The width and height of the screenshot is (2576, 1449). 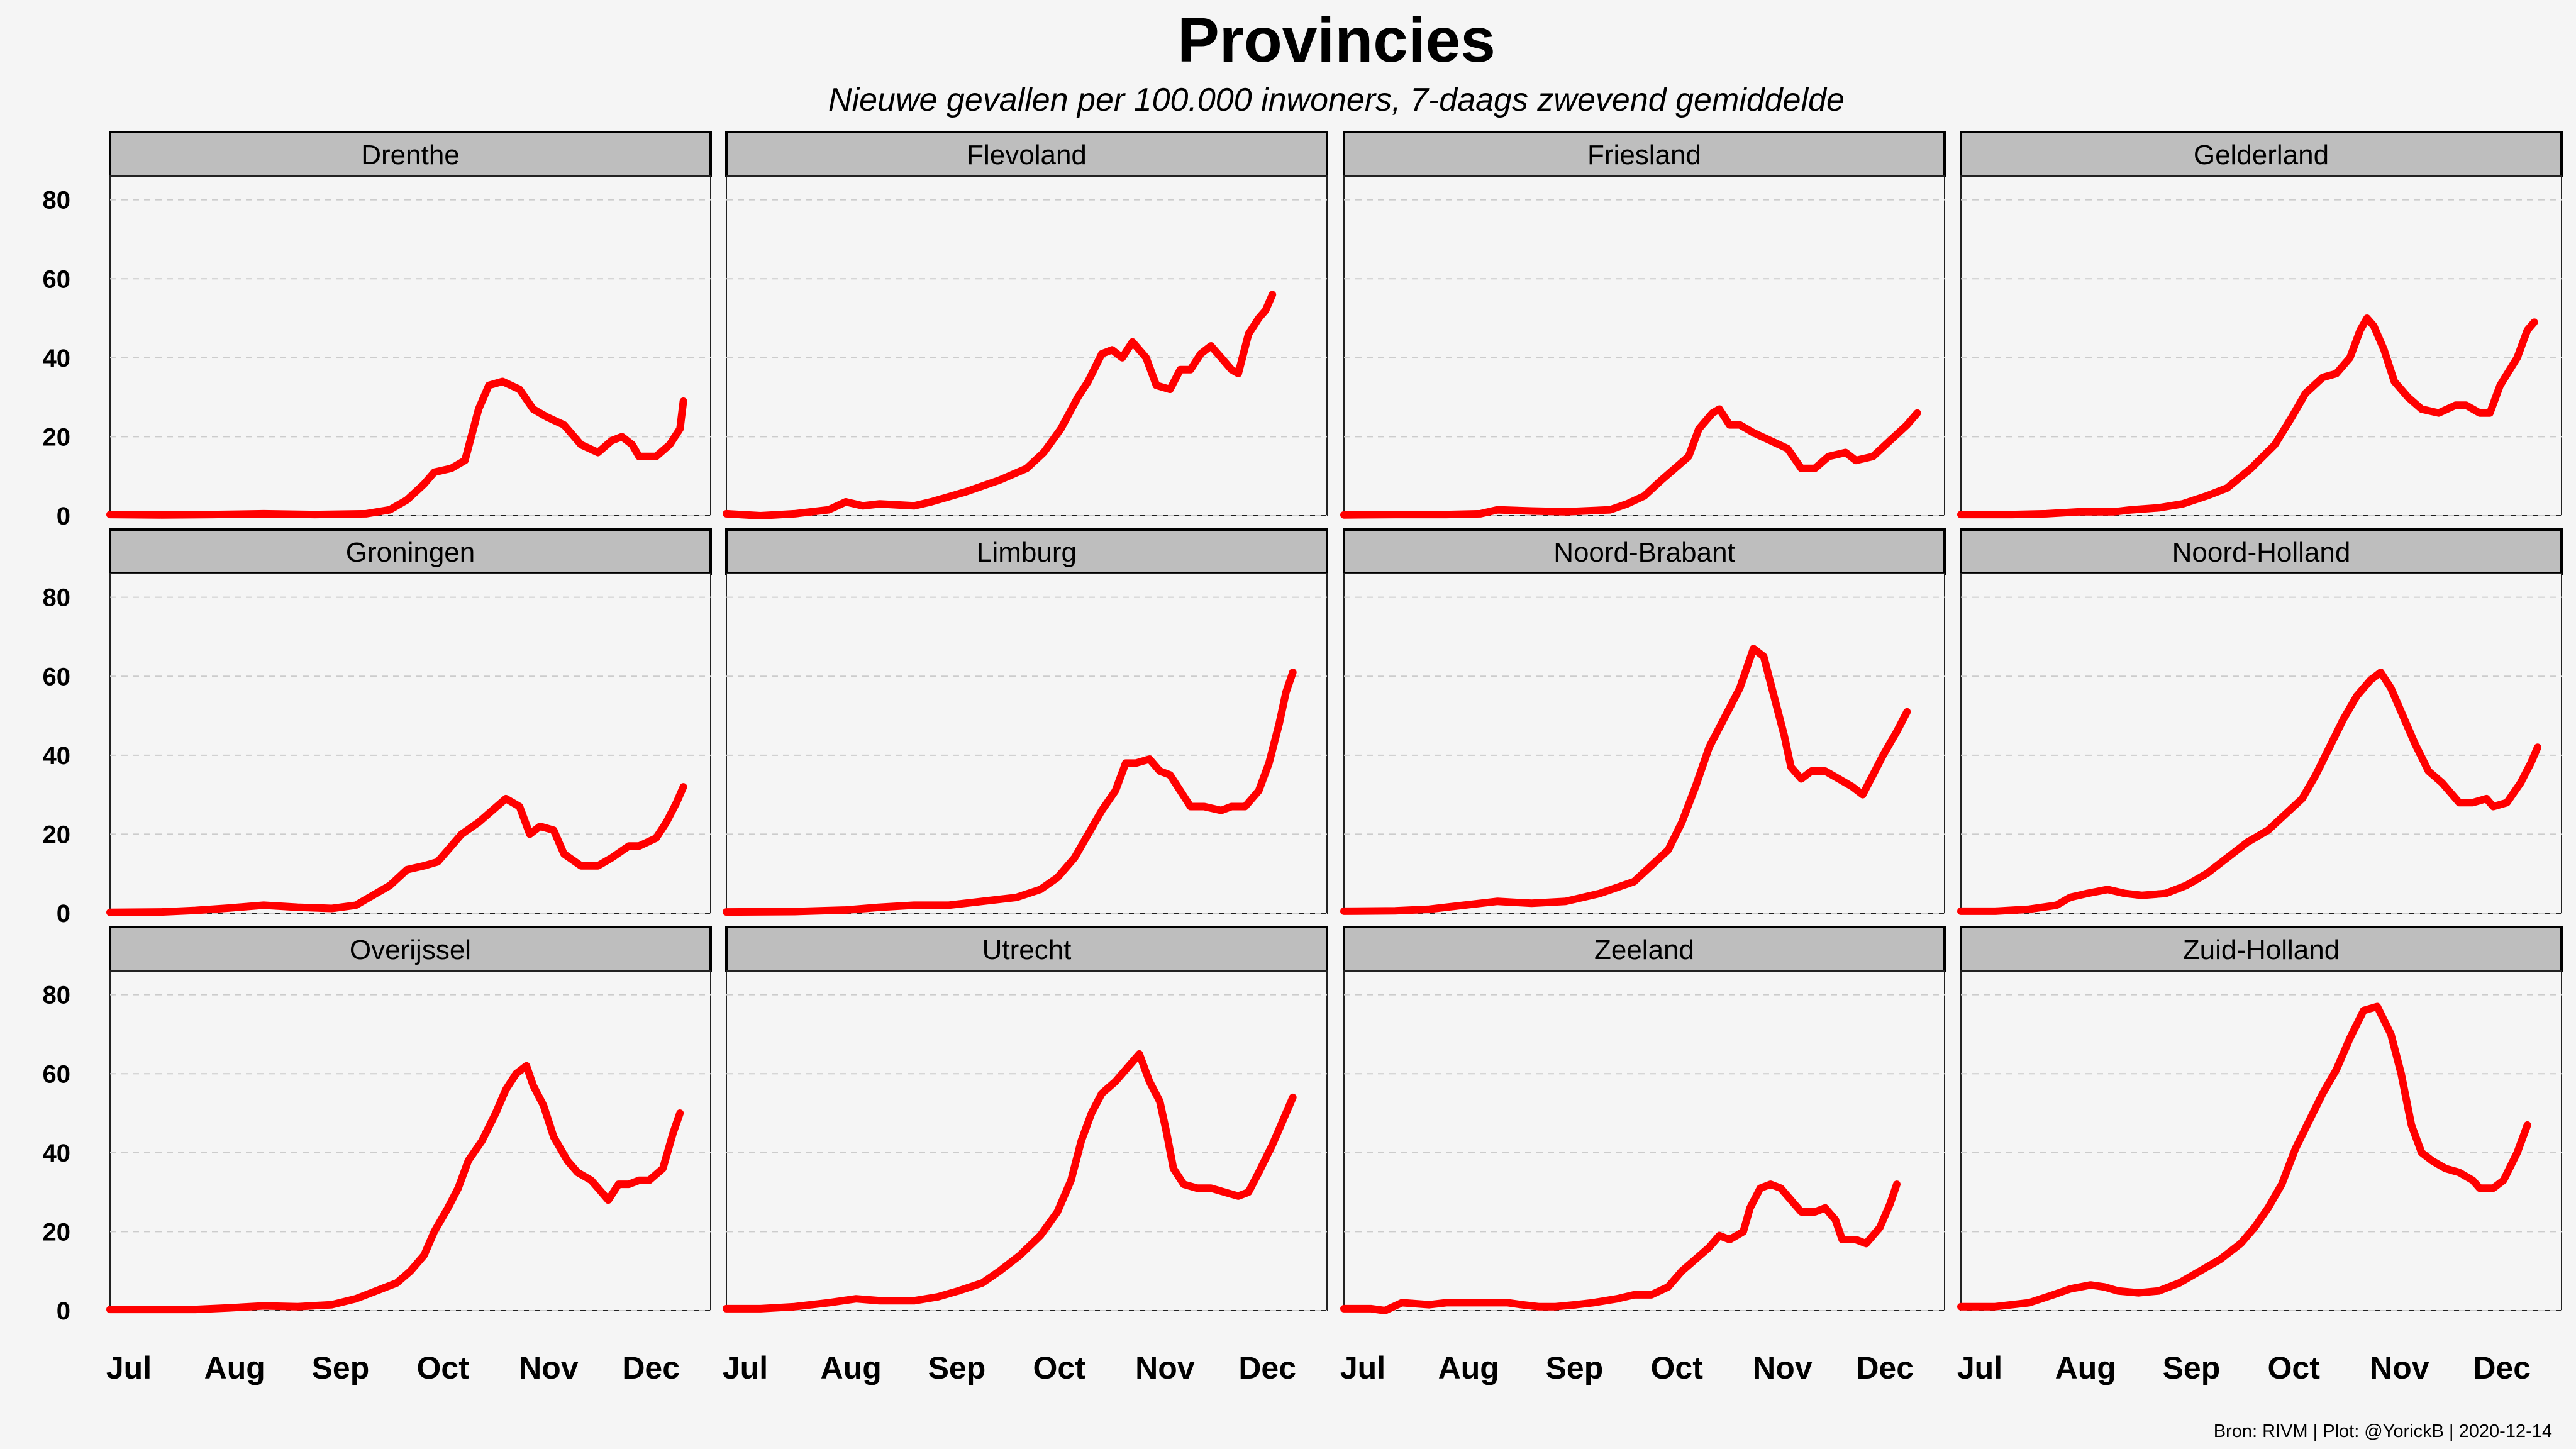 I want to click on facet-label: Flevoland, so click(x=1027, y=155).